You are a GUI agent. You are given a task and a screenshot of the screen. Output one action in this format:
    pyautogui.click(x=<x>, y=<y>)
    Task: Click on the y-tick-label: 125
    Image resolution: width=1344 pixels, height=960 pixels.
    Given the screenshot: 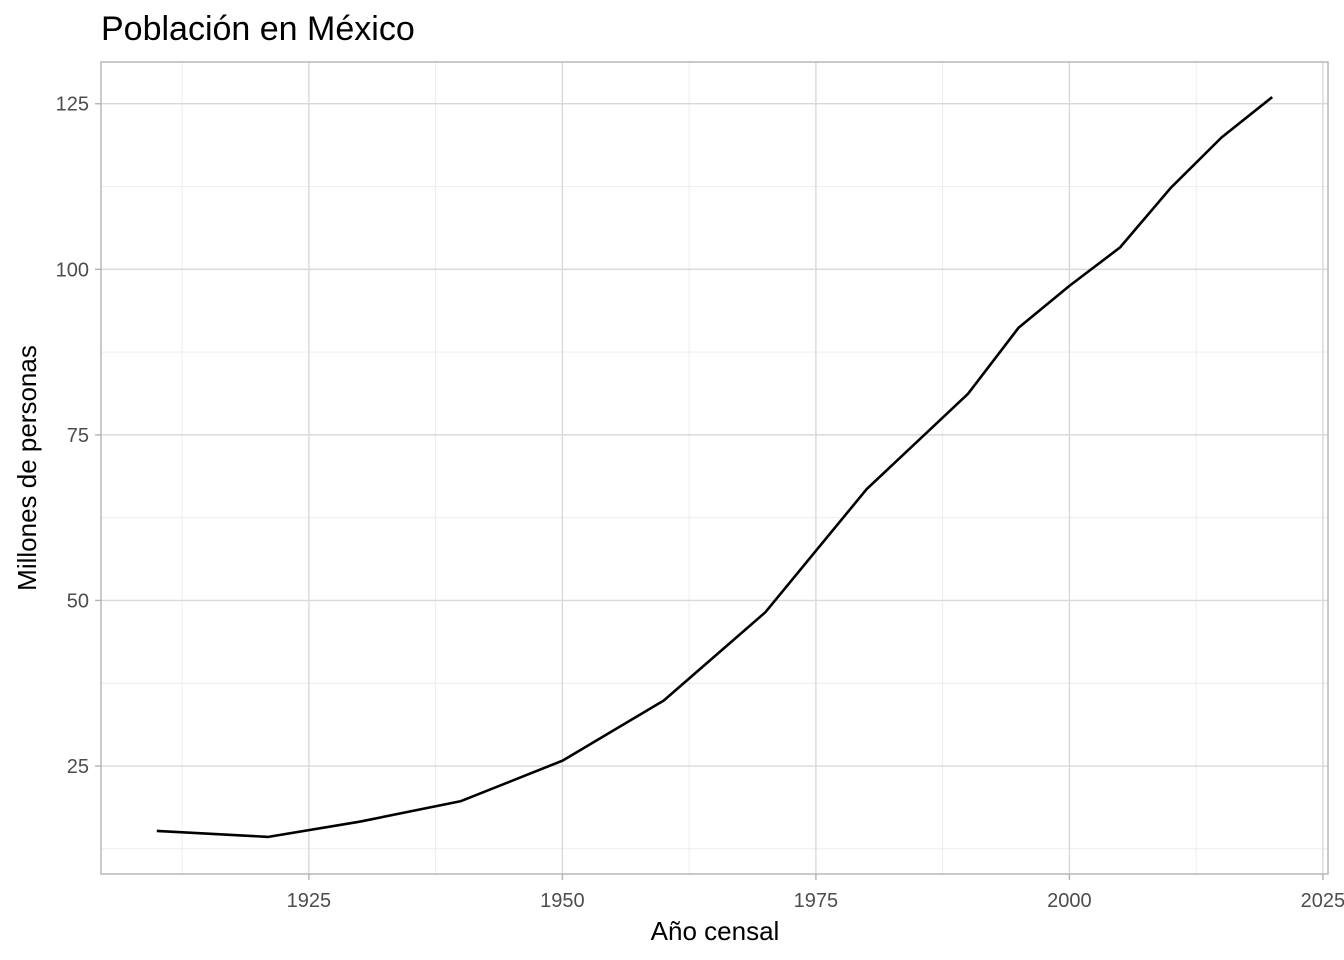 What is the action you would take?
    pyautogui.click(x=72, y=105)
    